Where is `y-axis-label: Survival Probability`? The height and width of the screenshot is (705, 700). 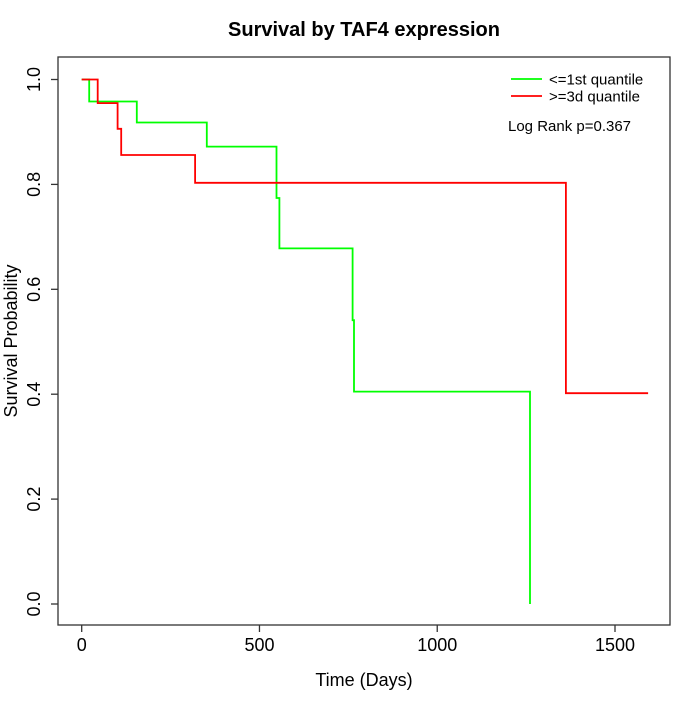
y-axis-label: Survival Probability is located at coordinates (11, 340).